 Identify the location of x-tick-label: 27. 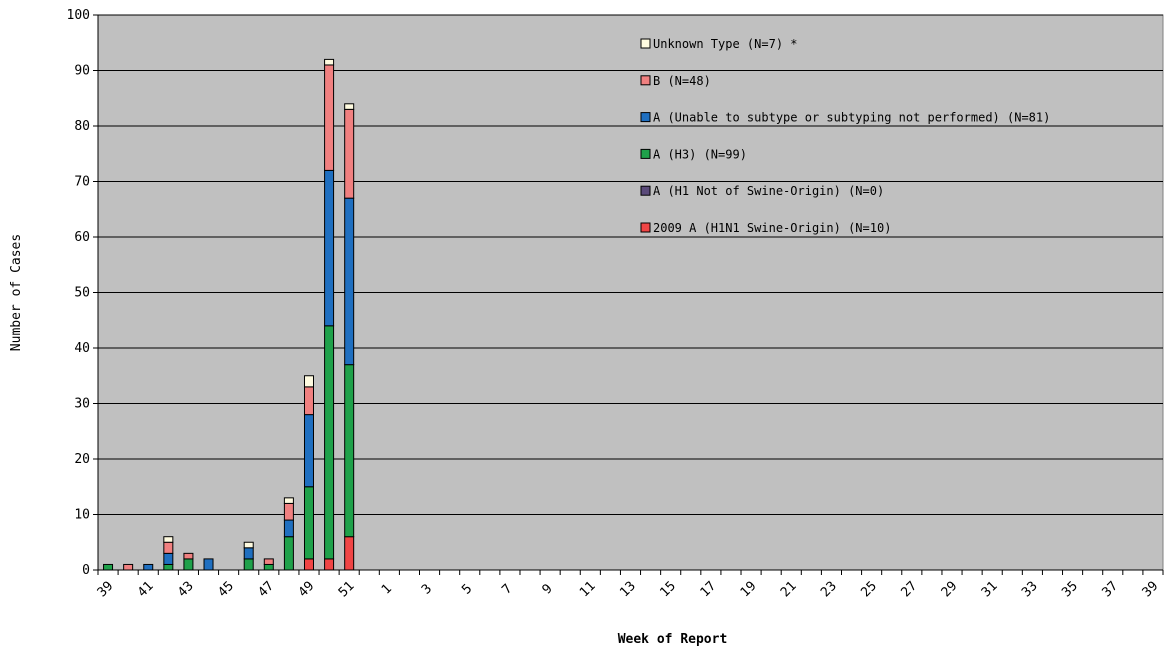
(910, 590).